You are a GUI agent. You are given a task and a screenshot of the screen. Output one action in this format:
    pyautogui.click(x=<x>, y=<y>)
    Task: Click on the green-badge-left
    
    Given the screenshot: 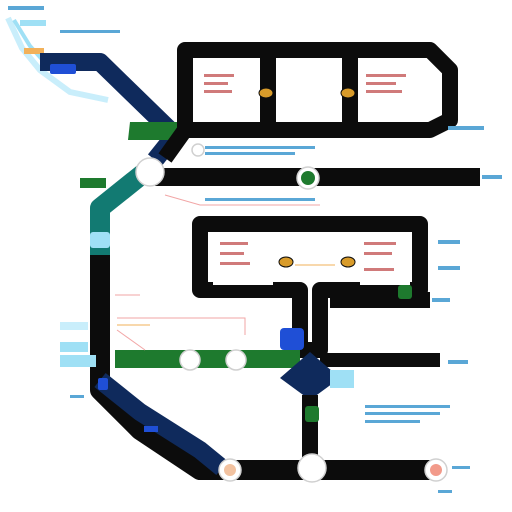 What is the action you would take?
    pyautogui.click(x=93, y=183)
    